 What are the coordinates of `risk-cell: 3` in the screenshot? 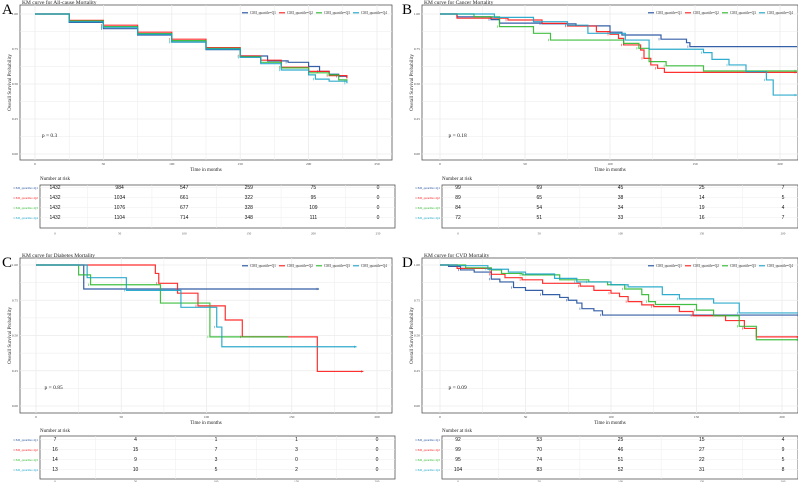 It's located at (296, 450).